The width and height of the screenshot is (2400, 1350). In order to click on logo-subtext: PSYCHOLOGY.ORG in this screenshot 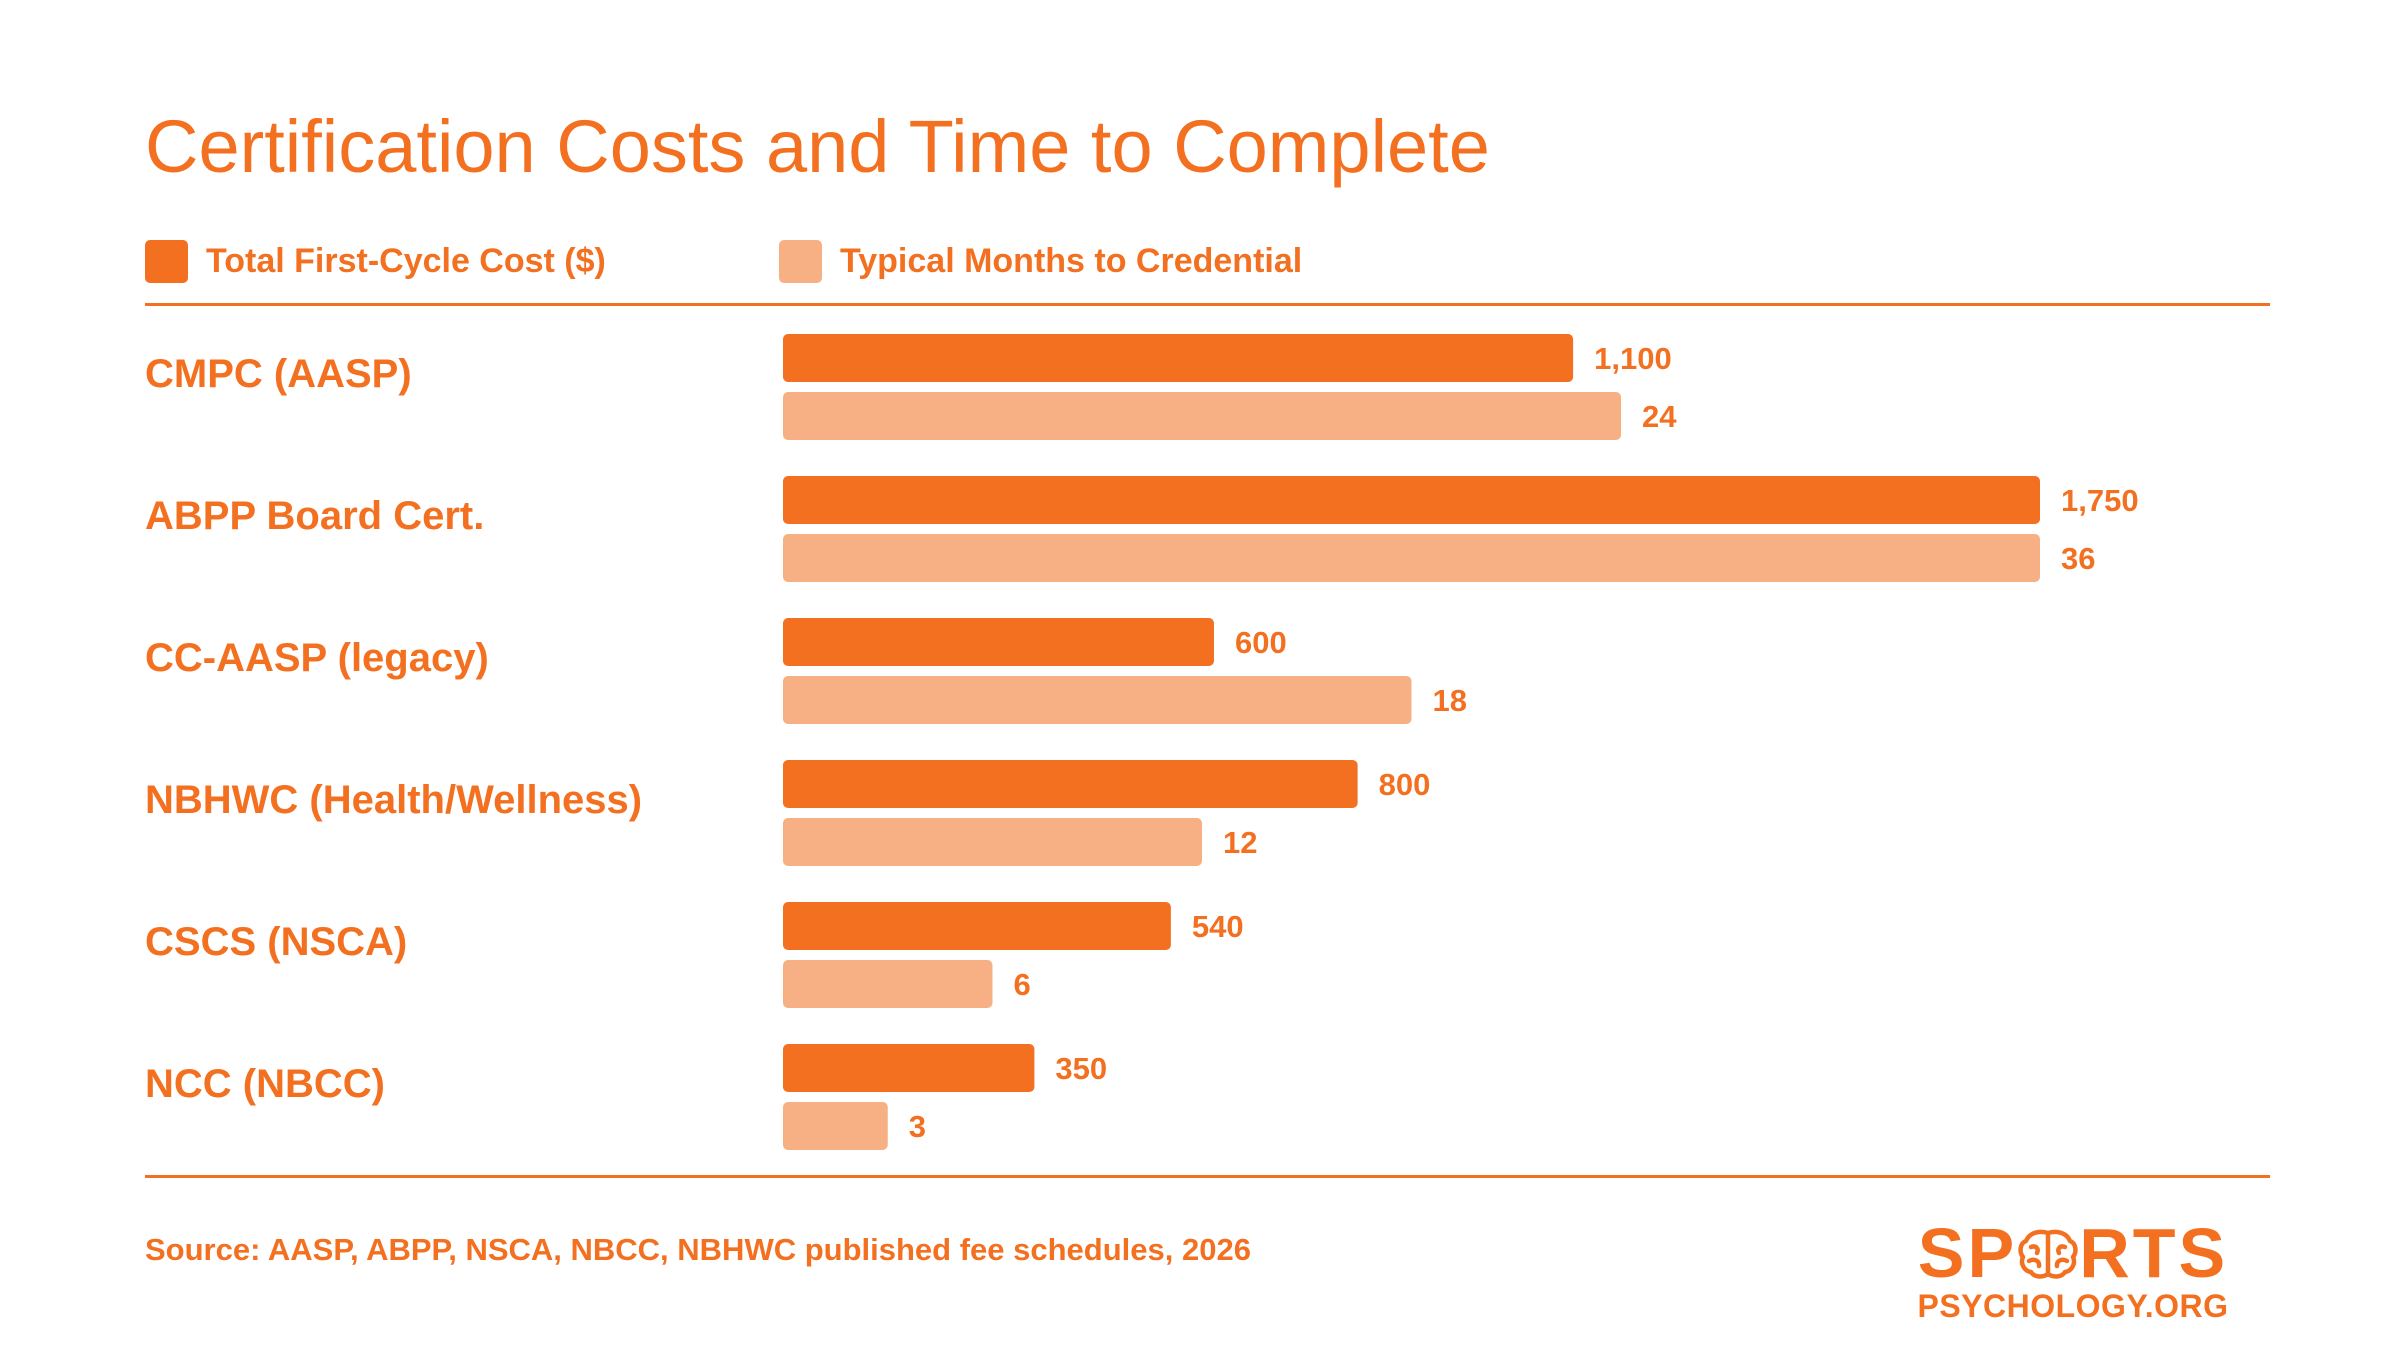, I will do `click(2073, 1306)`.